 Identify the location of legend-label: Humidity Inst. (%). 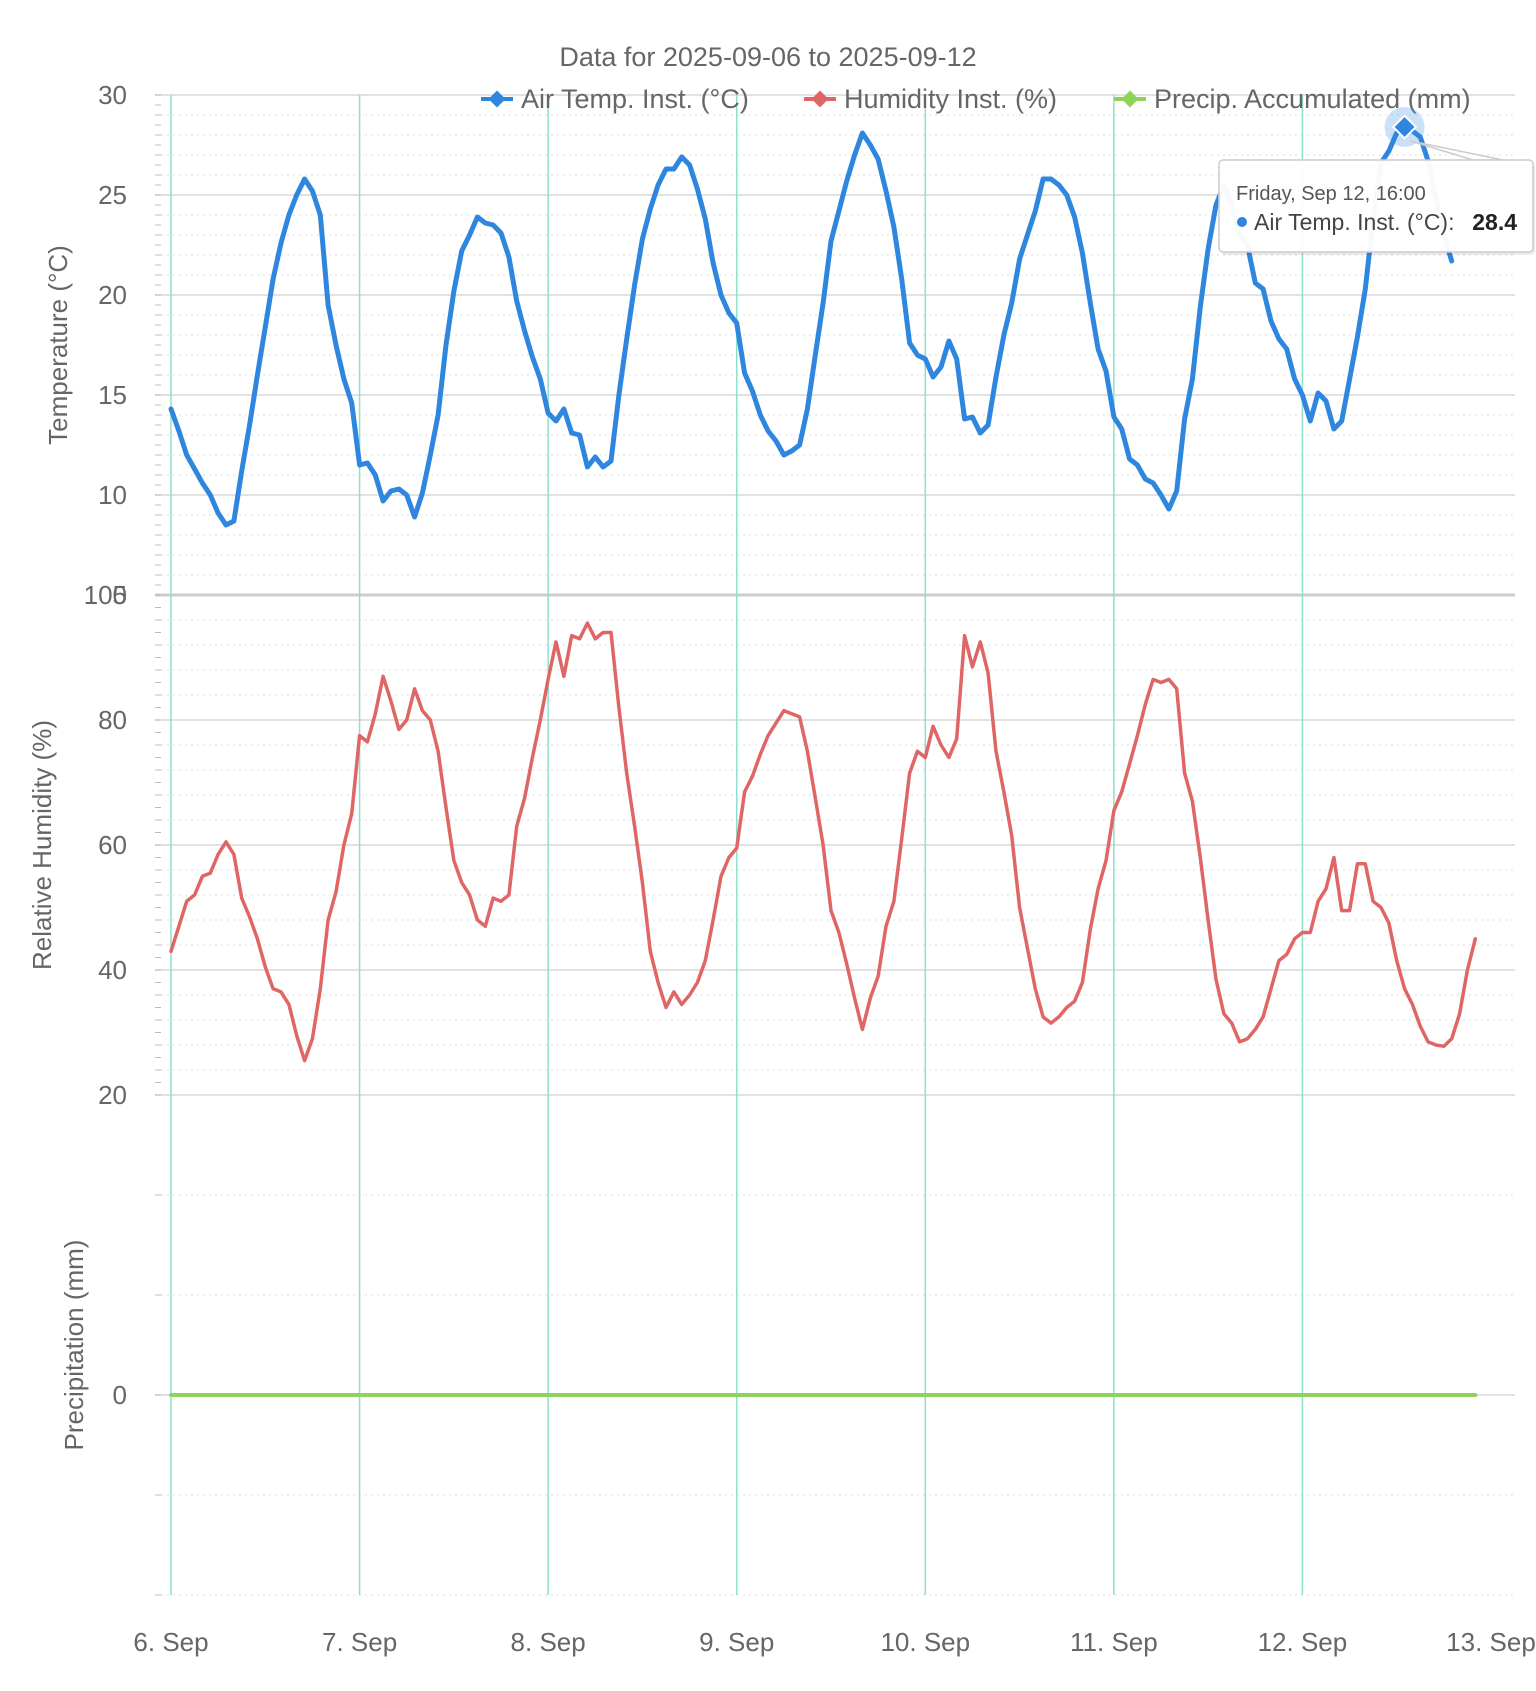
(950, 99).